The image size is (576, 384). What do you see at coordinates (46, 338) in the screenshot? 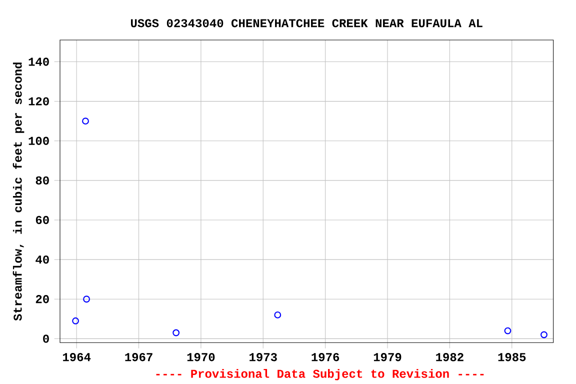
I see `y-tick-label: 0` at bounding box center [46, 338].